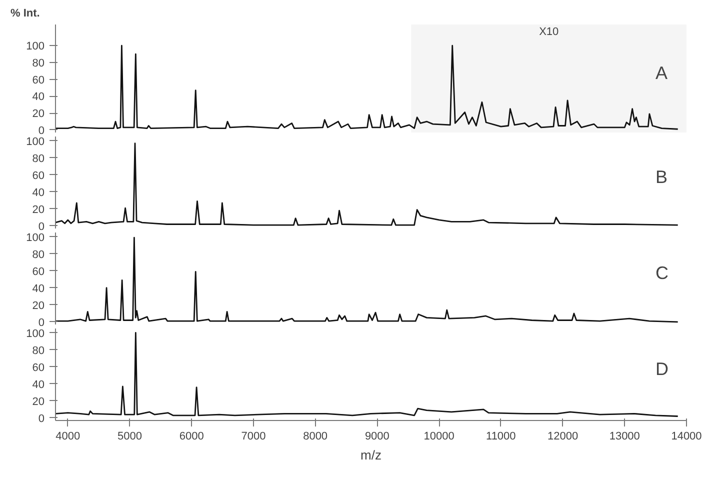 This screenshot has width=720, height=498. I want to click on y-axis-title: % Int., so click(25, 14).